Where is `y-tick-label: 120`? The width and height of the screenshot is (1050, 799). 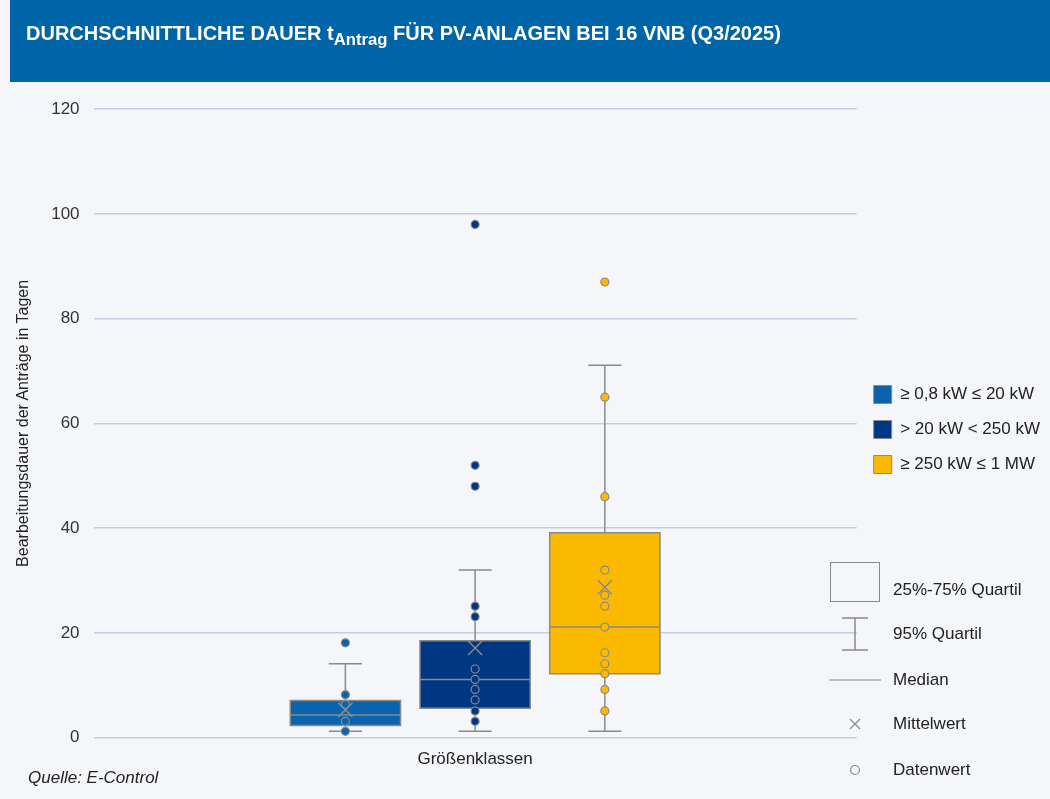 y-tick-label: 120 is located at coordinates (65, 108).